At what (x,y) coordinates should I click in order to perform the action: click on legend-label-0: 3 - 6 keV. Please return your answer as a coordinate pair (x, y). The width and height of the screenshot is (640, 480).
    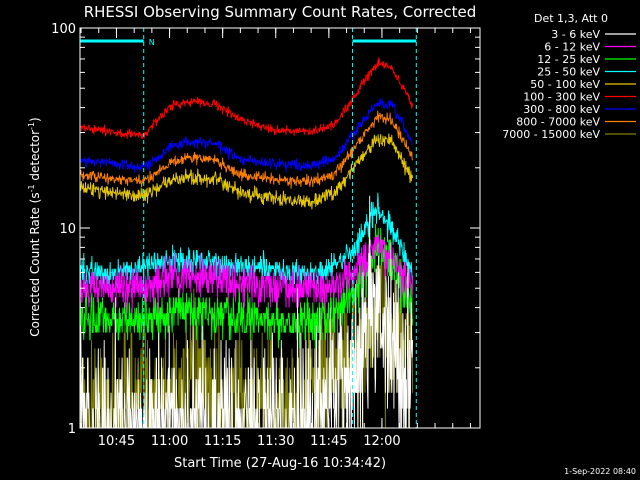
    Looking at the image, I should click on (575, 34).